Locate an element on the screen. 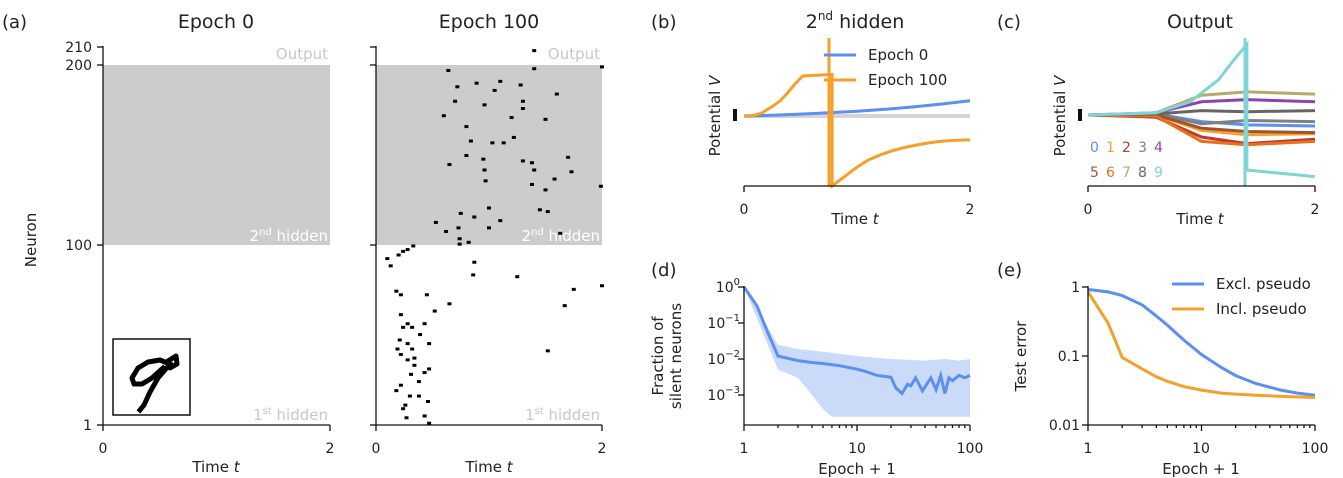  legend-e: Excl. pseudo Incl. pseudo is located at coordinates (1241, 296).